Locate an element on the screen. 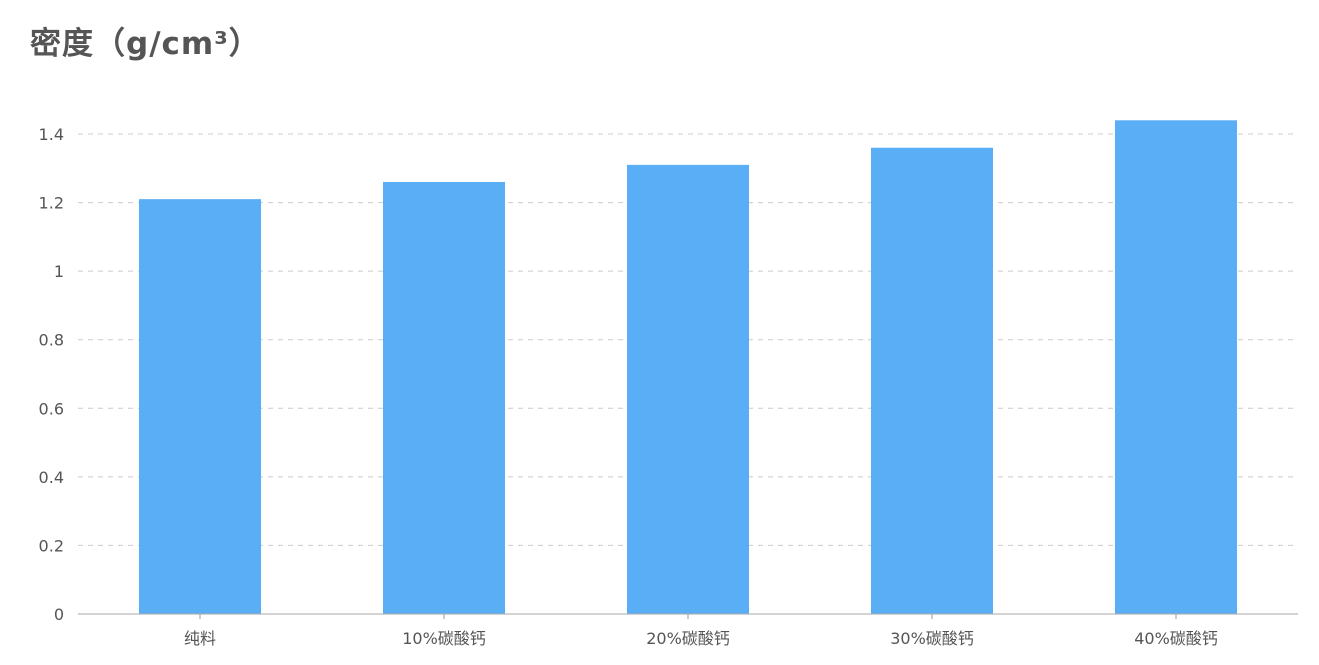  y-tick-label: 0 is located at coordinates (59, 614).